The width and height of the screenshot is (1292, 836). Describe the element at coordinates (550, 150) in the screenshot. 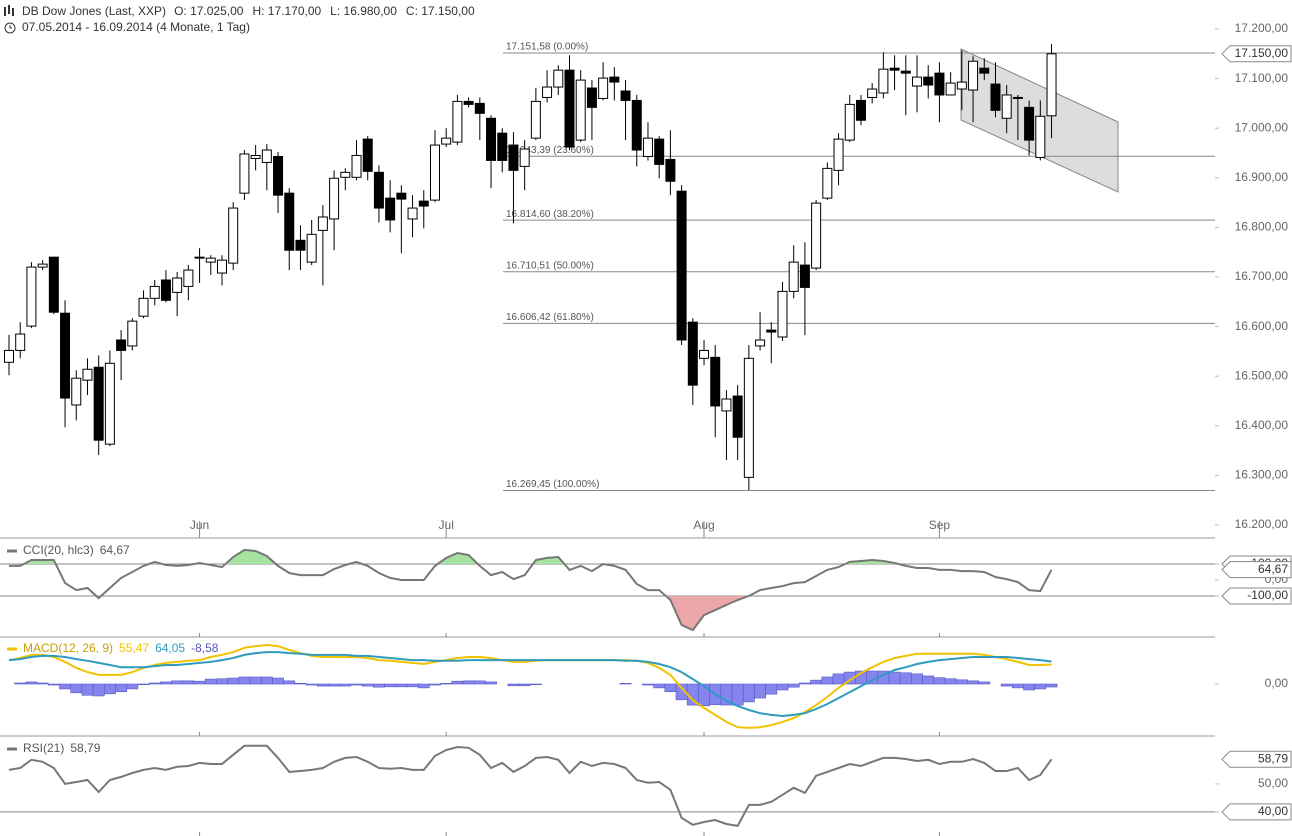

I see `fib-label: 16.943,39 (23.60%)` at that location.